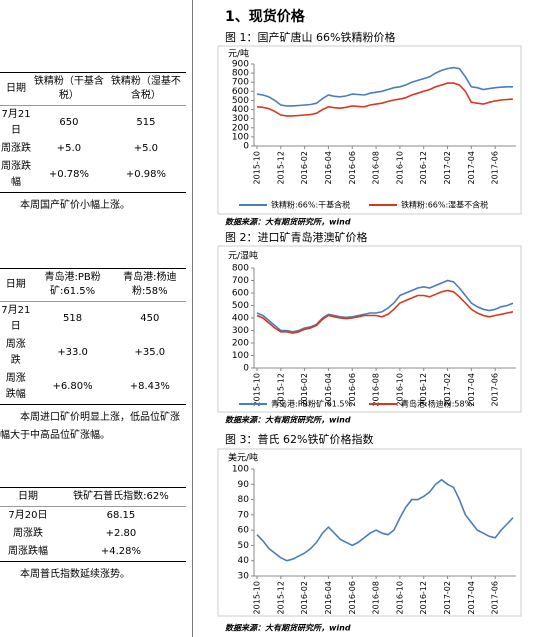  What do you see at coordinates (28, 515) in the screenshot?
I see `table-cell: 7月20日` at bounding box center [28, 515].